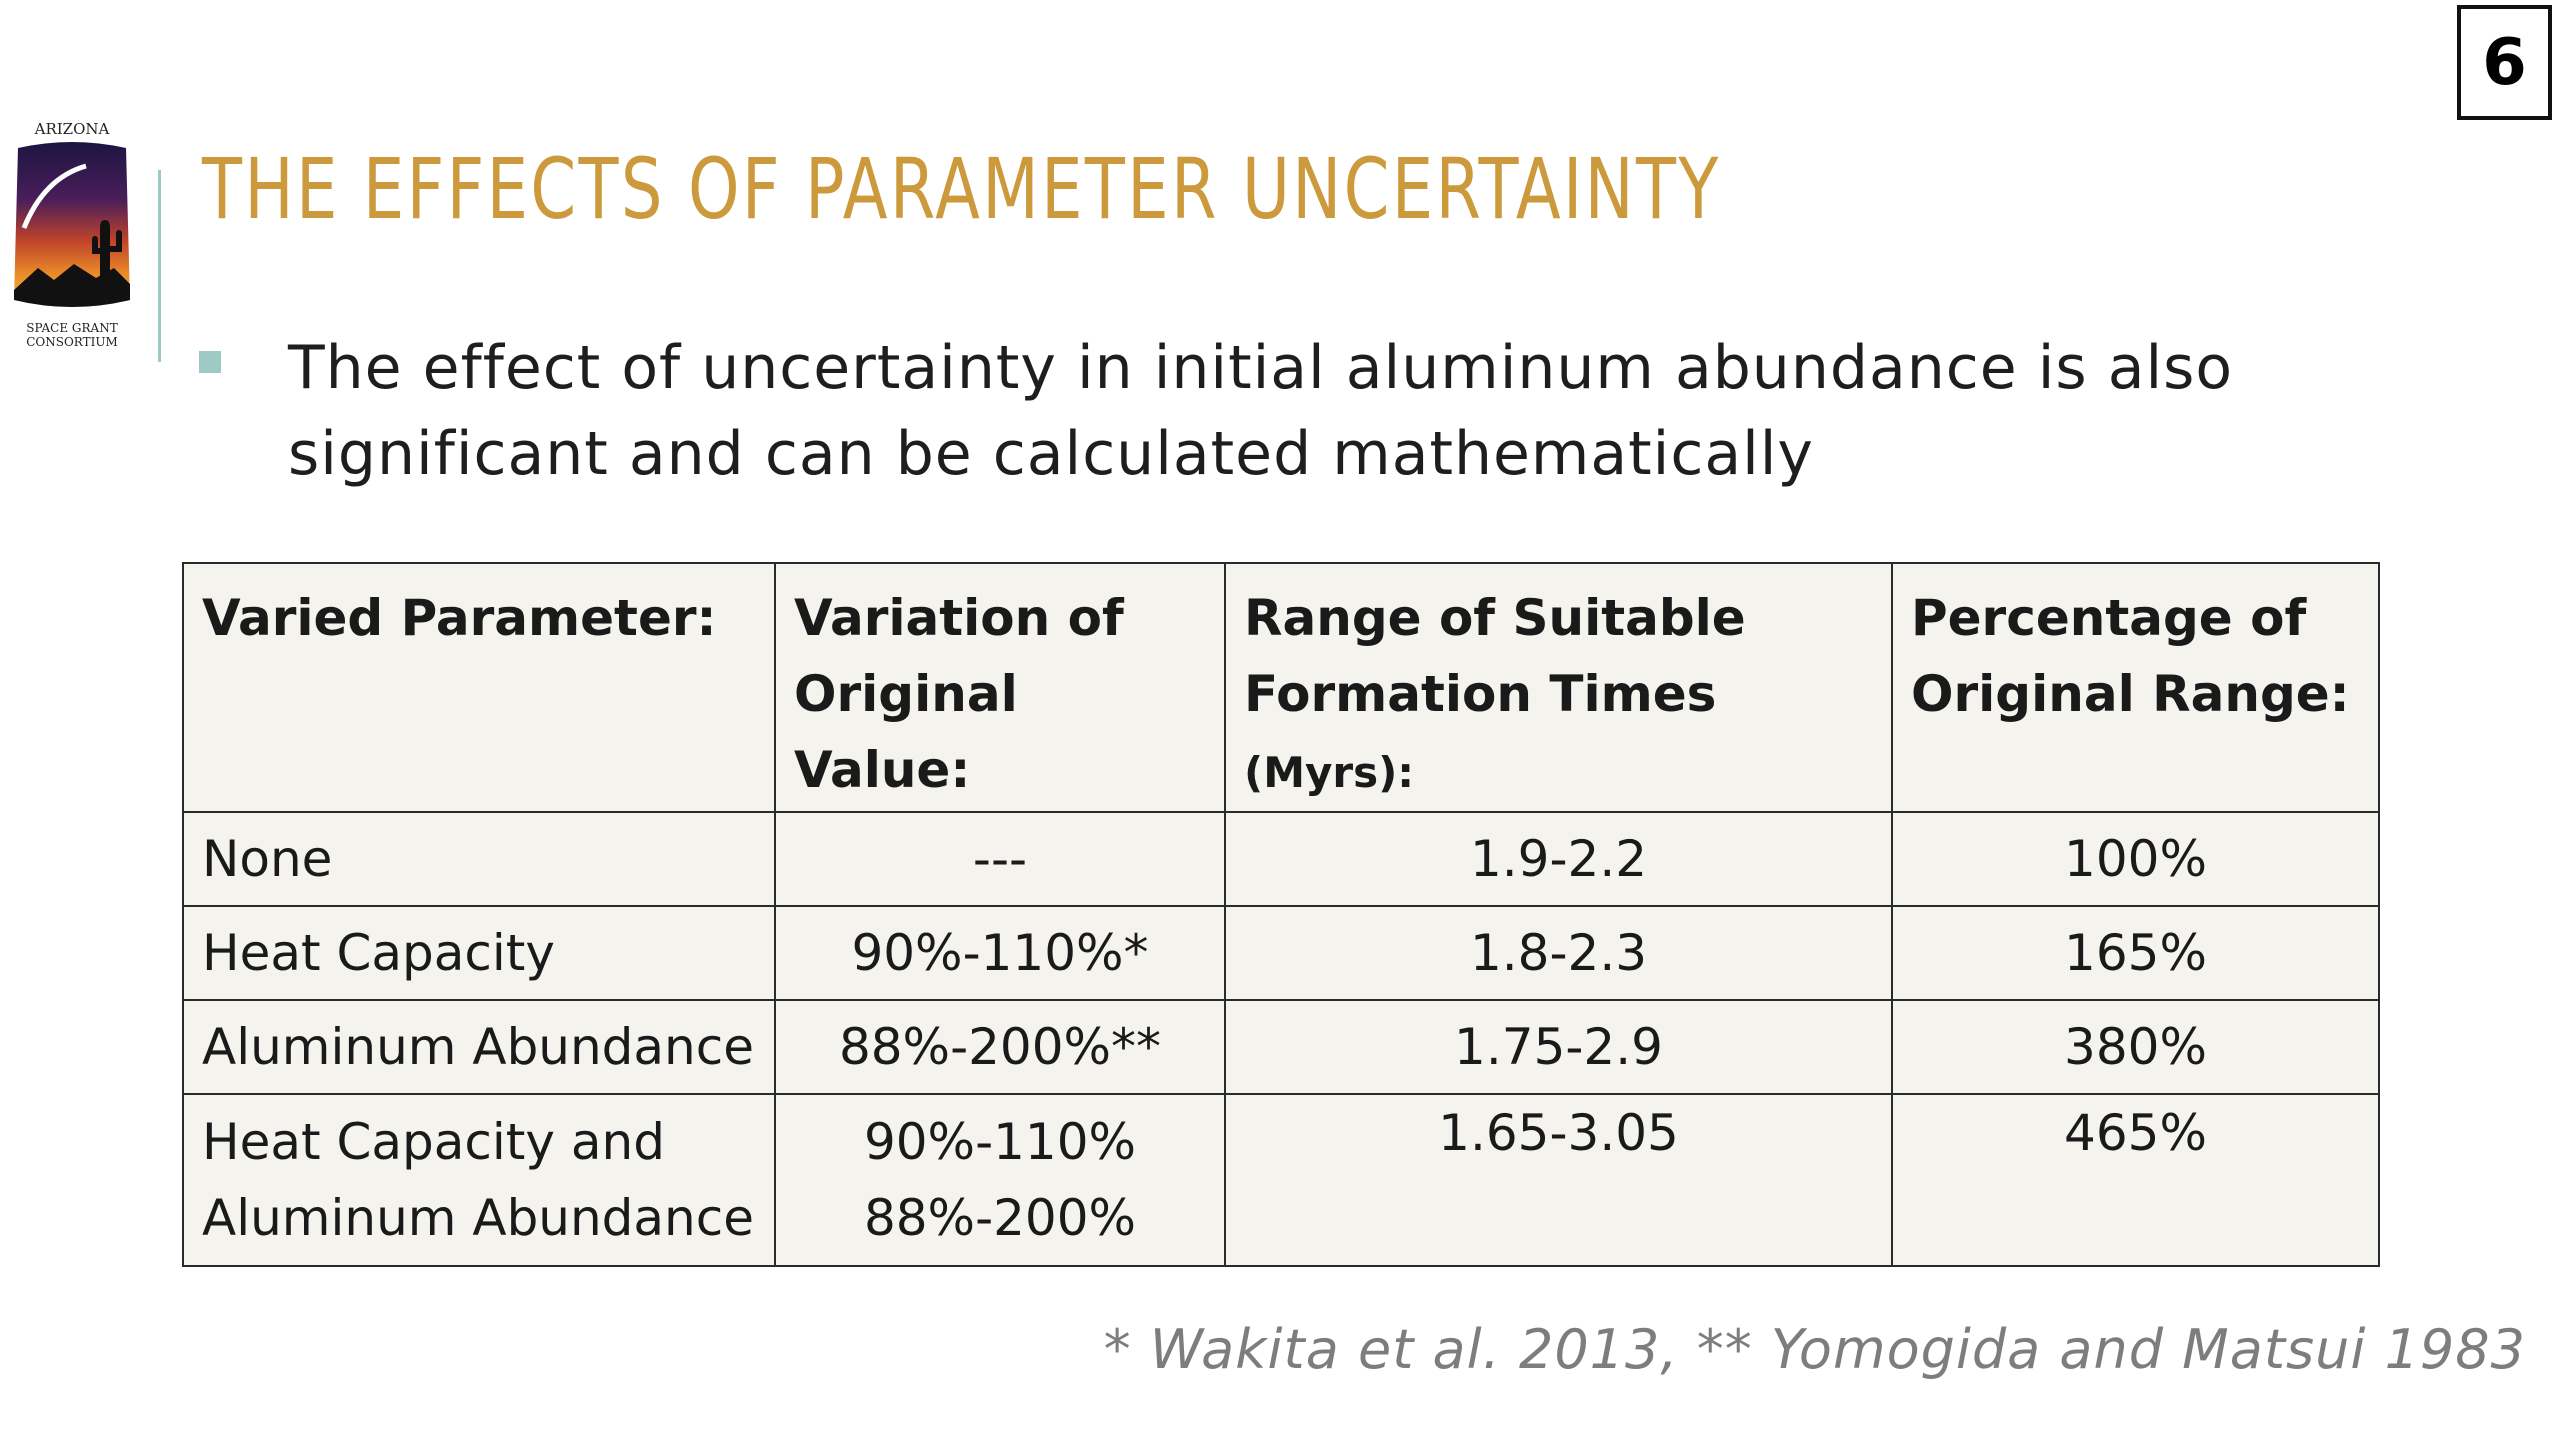  I want to click on svg-text: ARIZONA, so click(72, 129).